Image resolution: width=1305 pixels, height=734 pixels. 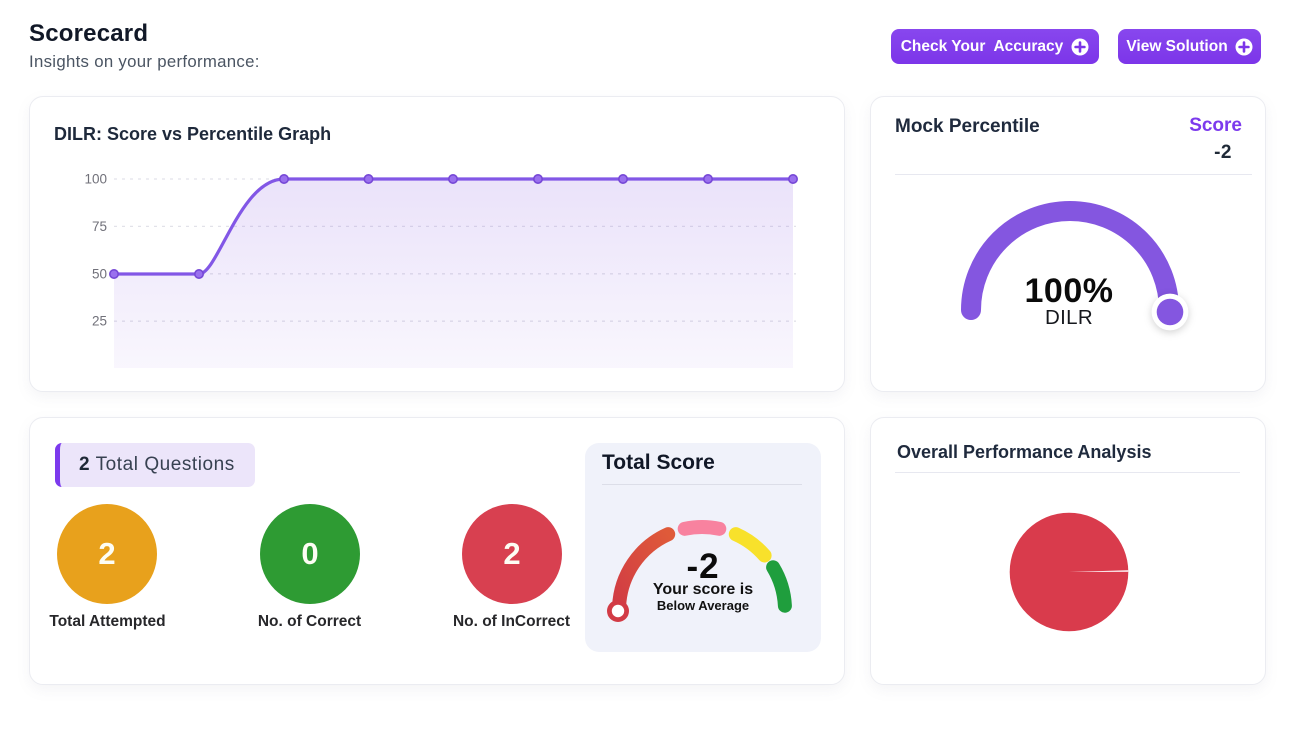 I want to click on svg-text: 75, so click(x=99, y=226).